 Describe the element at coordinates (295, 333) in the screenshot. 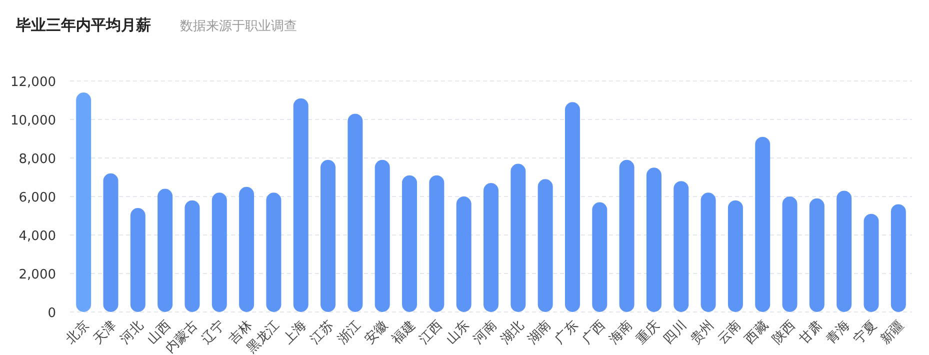

I see `x-tick-label: 上海` at that location.